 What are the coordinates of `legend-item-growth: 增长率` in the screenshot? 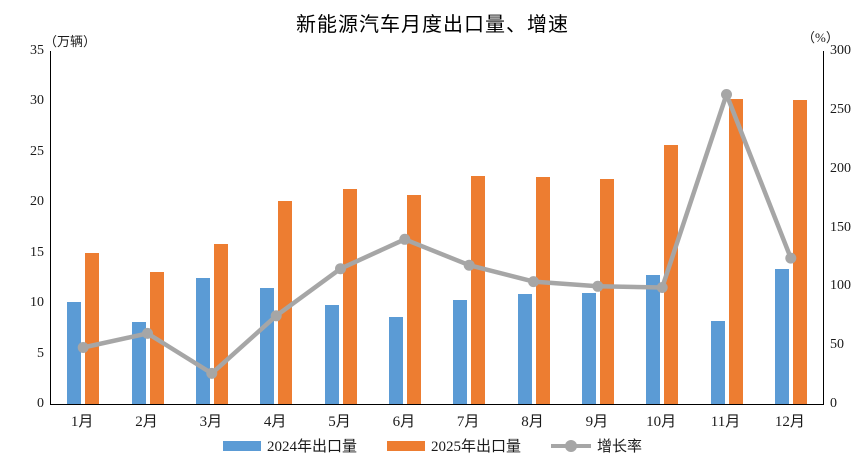 It's located at (596, 445).